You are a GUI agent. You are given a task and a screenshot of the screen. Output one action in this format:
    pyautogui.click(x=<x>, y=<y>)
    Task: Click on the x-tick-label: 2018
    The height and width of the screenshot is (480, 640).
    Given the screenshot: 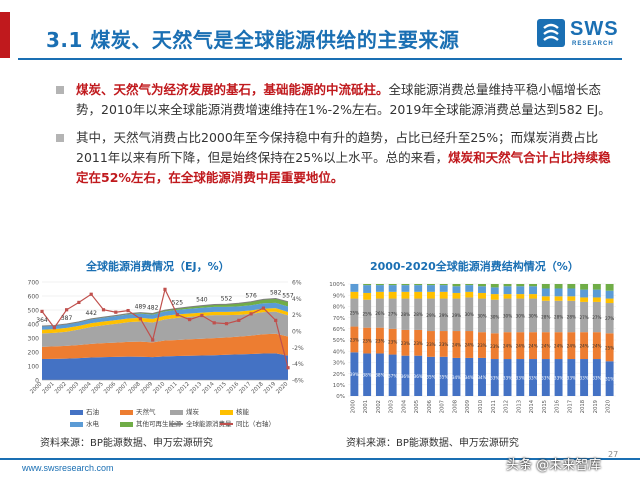 What is the action you would take?
    pyautogui.click(x=583, y=406)
    